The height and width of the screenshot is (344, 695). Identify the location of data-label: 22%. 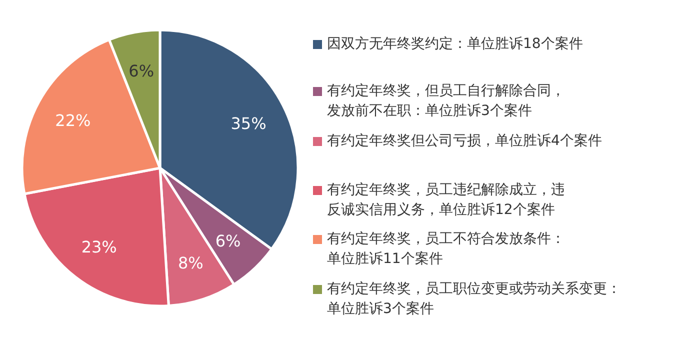
(73, 120).